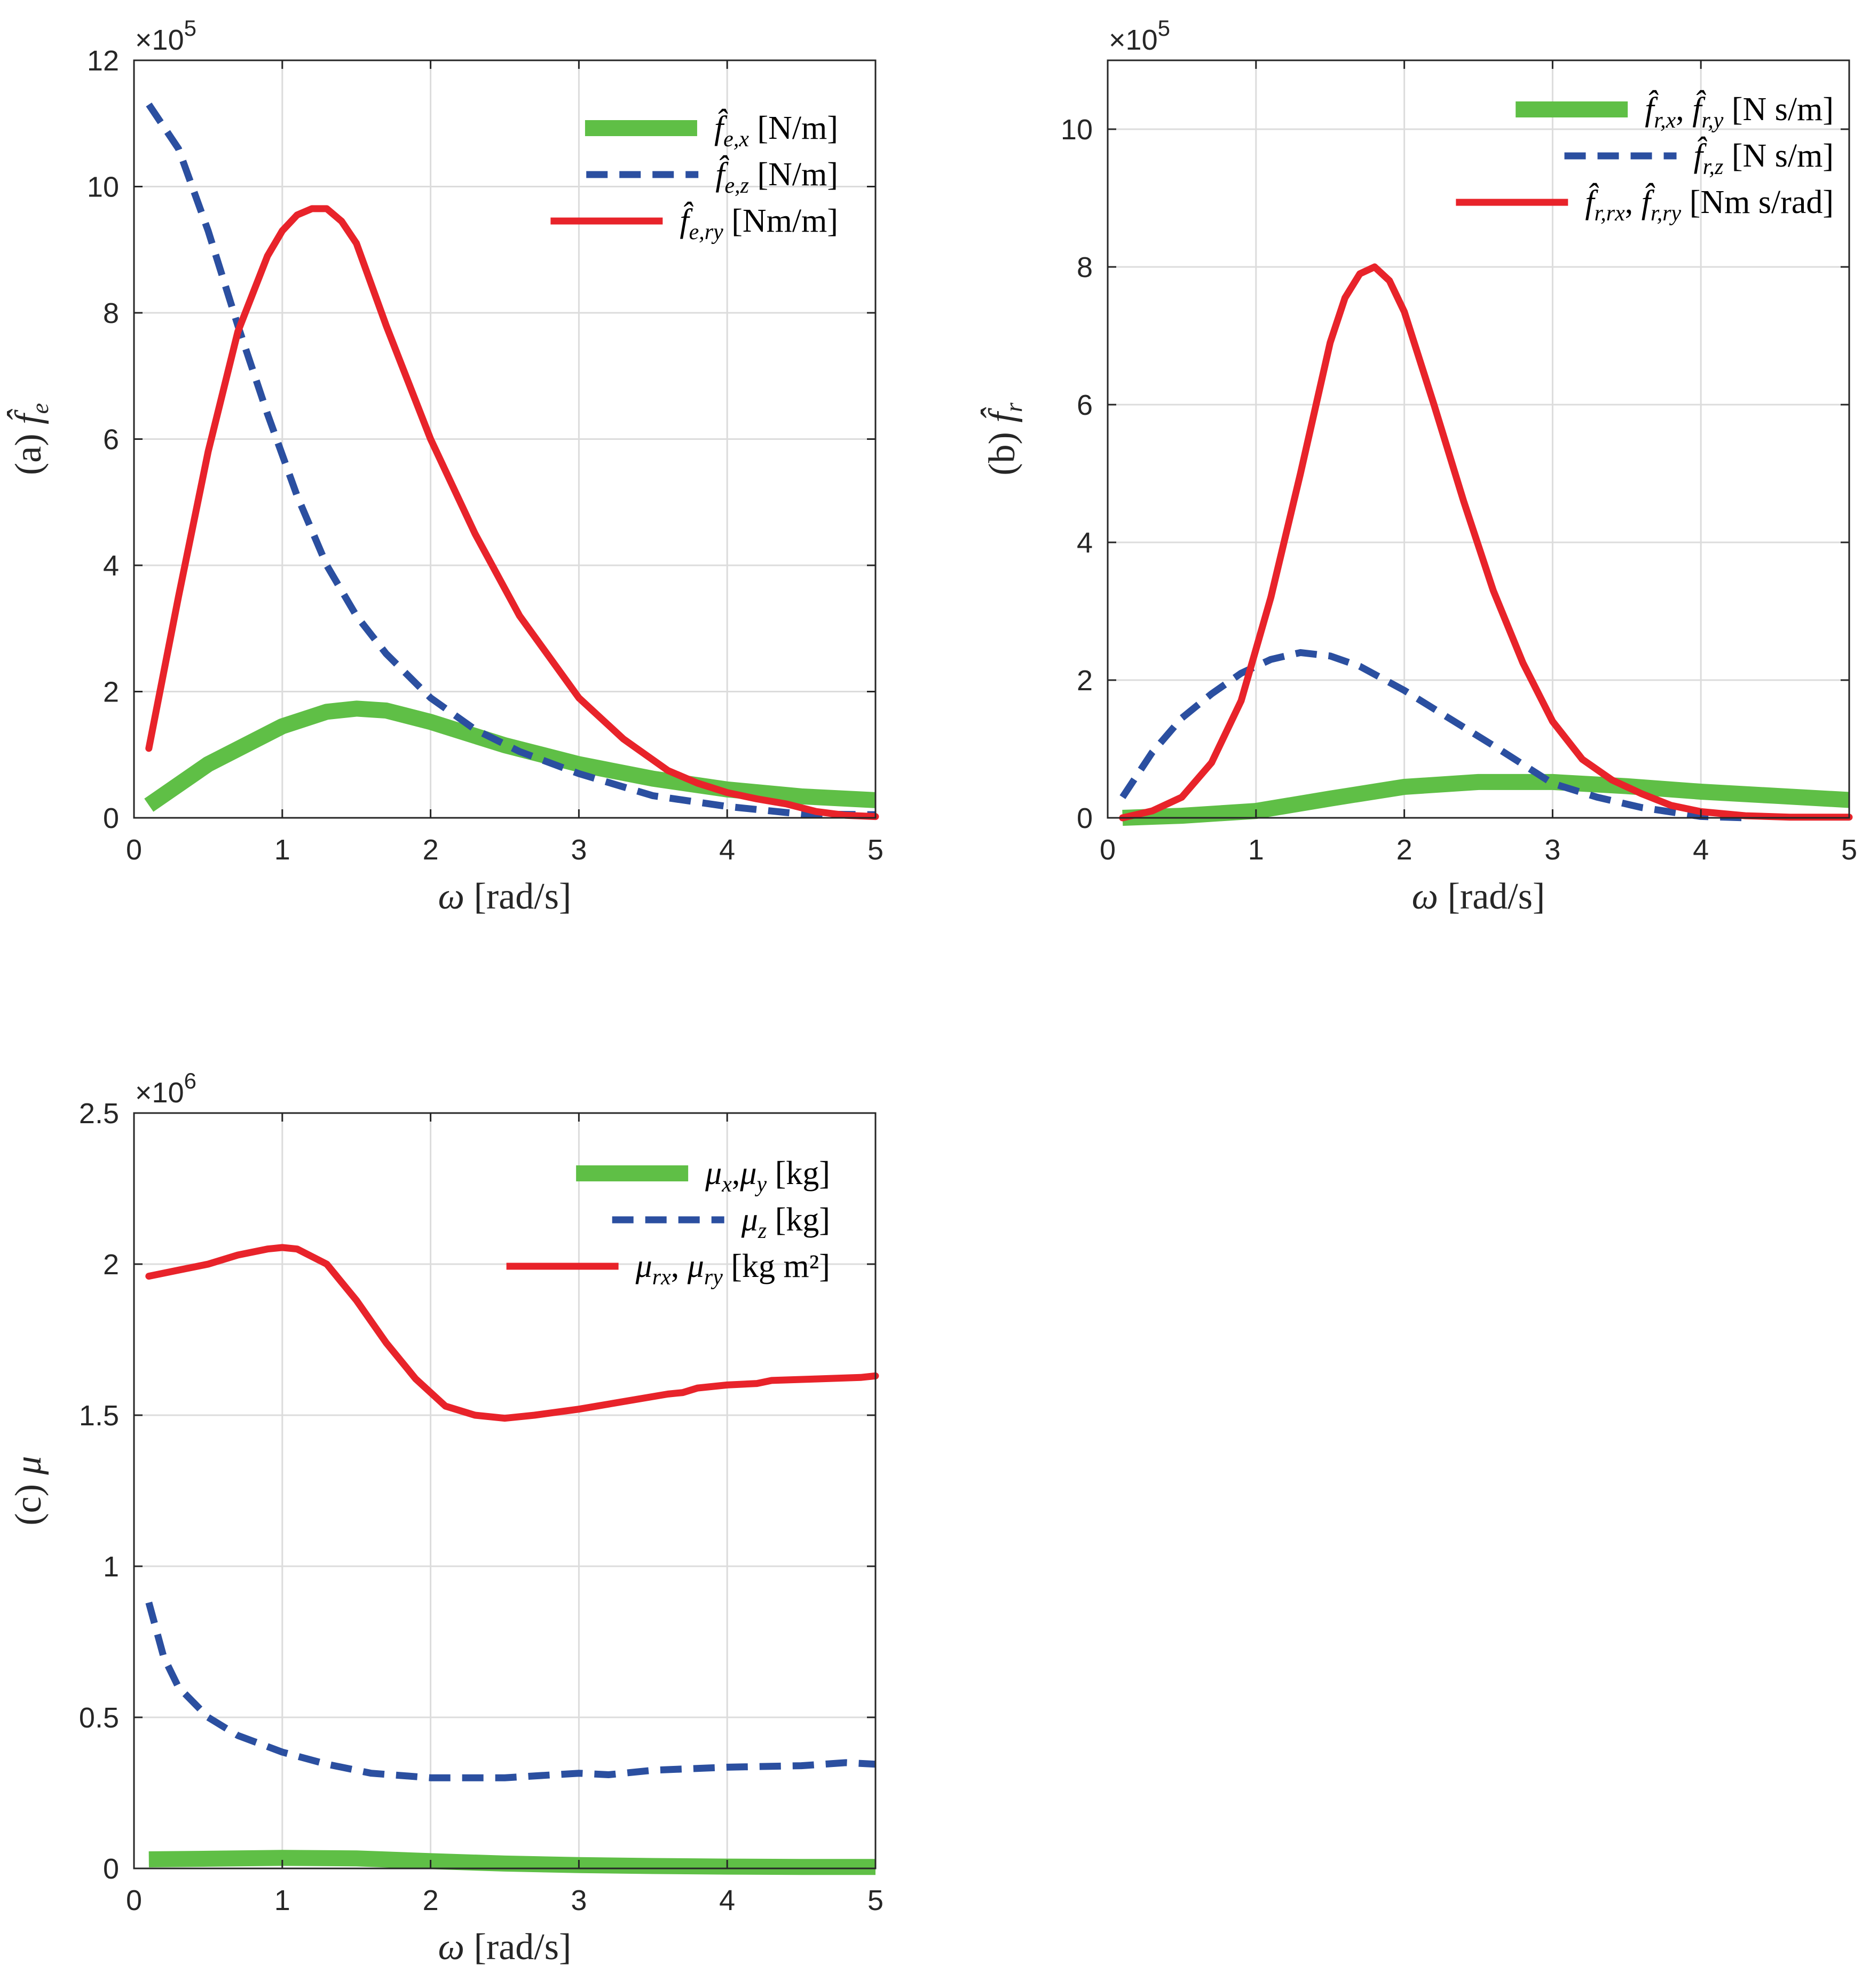  What do you see at coordinates (776, 130) in the screenshot?
I see `legend-label-green: f̂e,x [N/m]` at bounding box center [776, 130].